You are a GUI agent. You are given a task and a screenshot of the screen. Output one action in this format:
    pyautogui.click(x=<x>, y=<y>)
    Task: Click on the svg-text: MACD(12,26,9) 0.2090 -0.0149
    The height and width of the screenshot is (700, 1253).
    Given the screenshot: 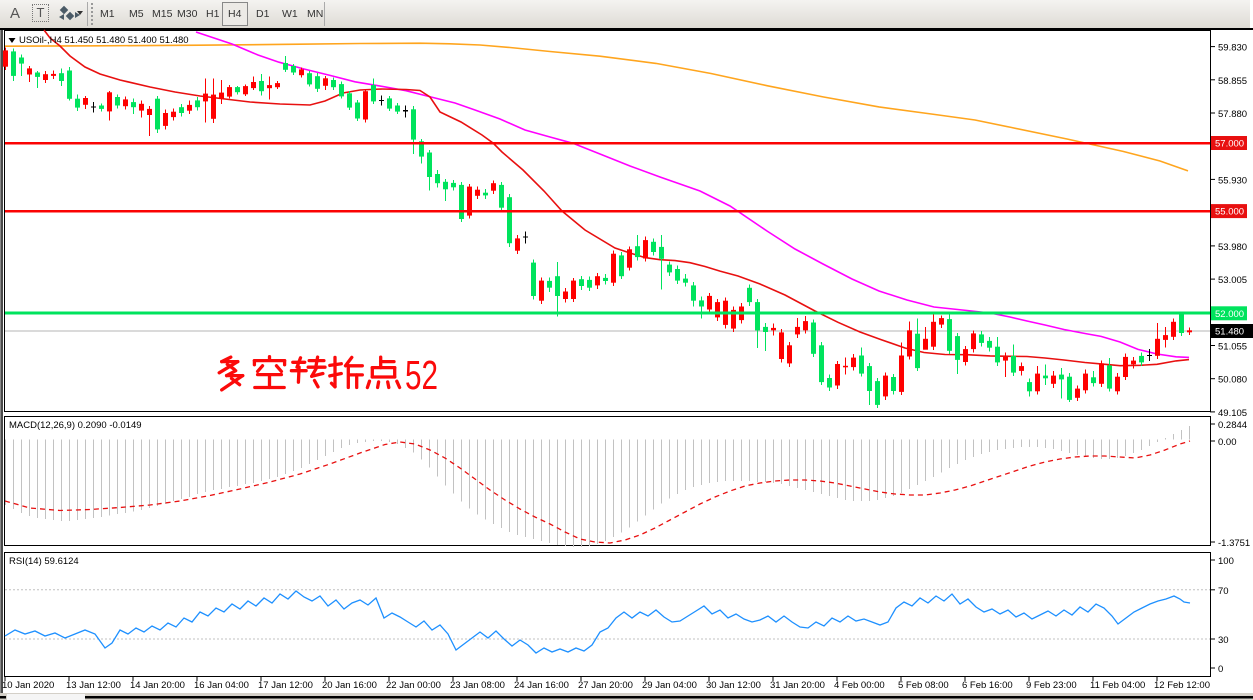 What is the action you would take?
    pyautogui.click(x=75, y=425)
    